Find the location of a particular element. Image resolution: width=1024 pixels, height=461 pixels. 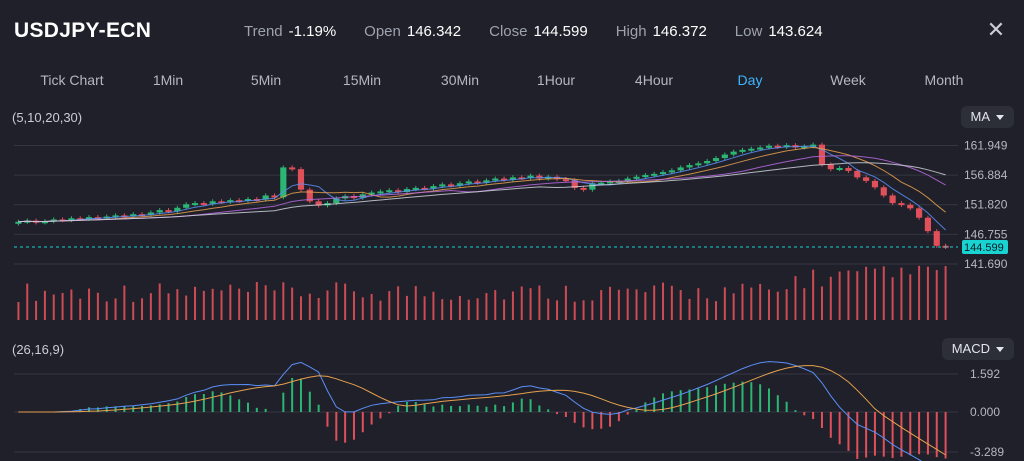

symbol-title: USDJPY-ECN is located at coordinates (83, 30).